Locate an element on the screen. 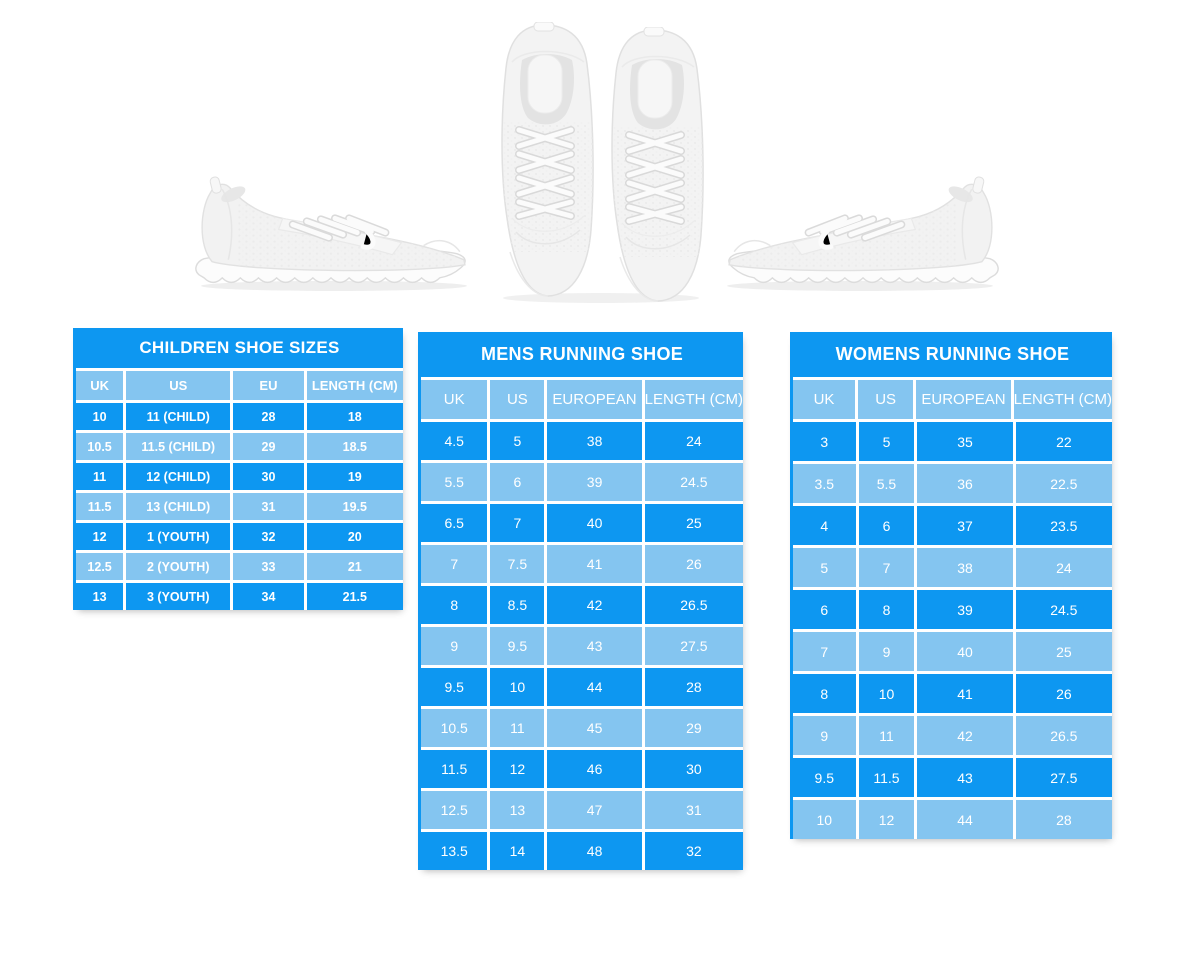 Image resolution: width=1200 pixels, height=980 pixels. table-cell: 13 (CHILD) is located at coordinates (178, 506).